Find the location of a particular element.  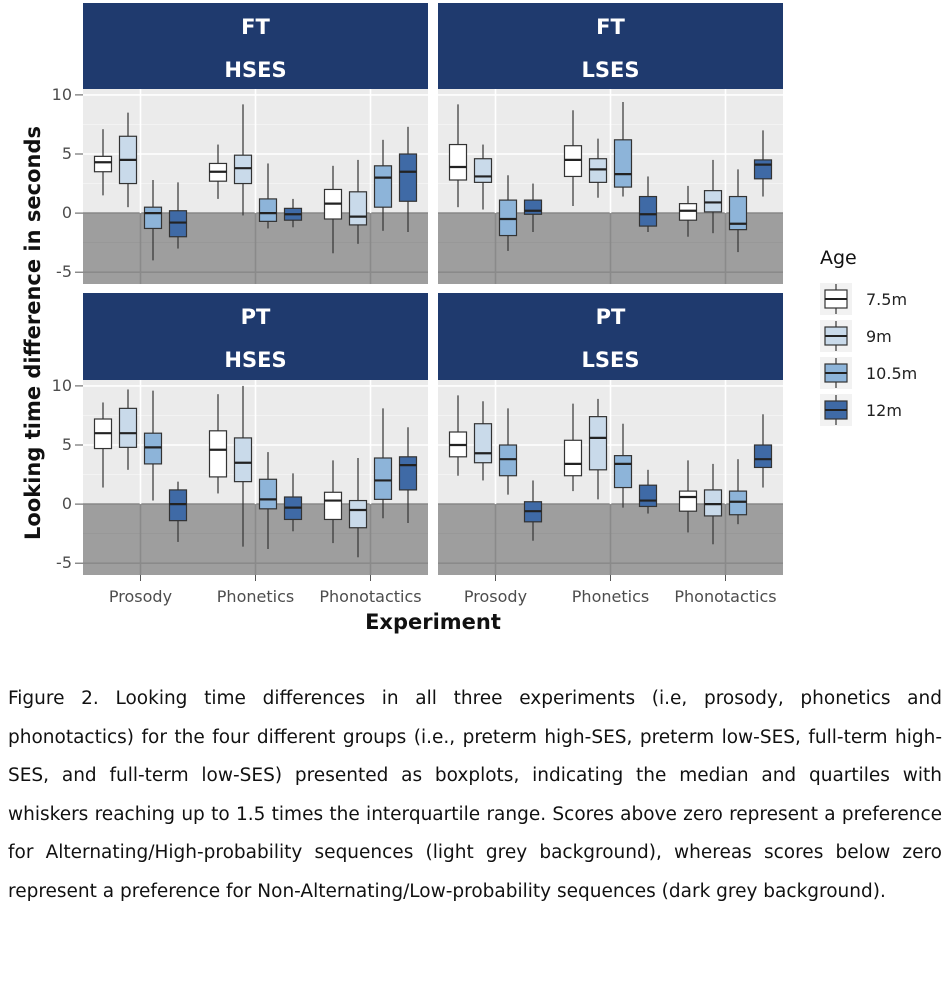

legend-label: 10.5m is located at coordinates (891, 373).